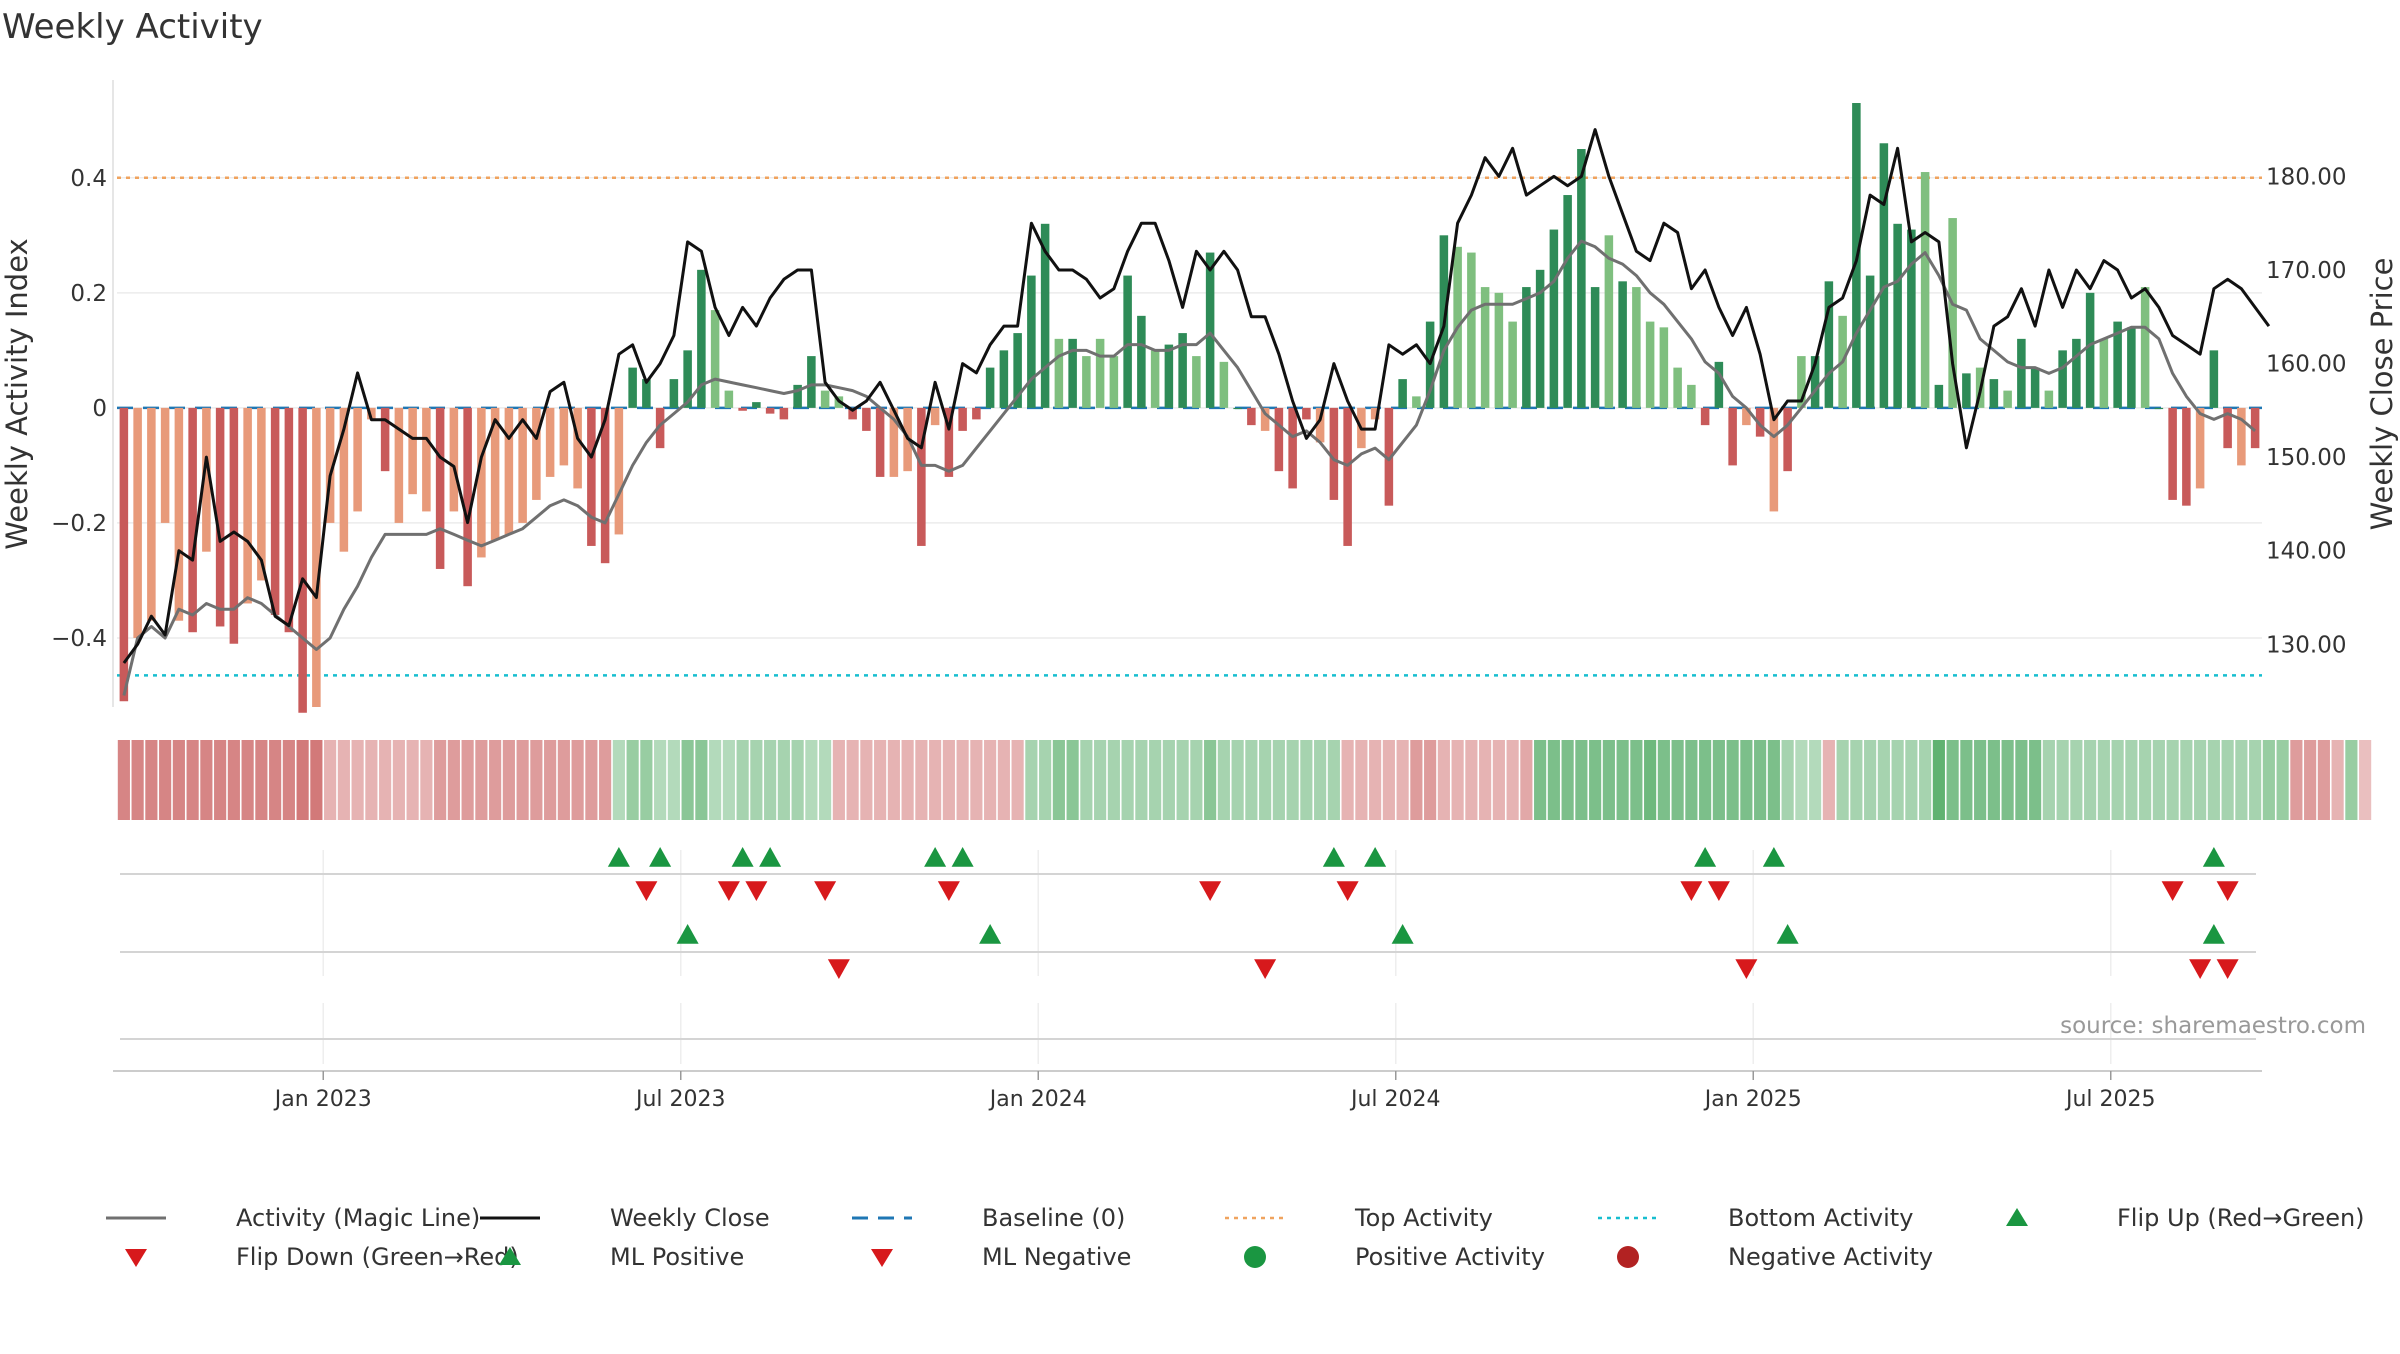 Image resolution: width=2400 pixels, height=1354 pixels. What do you see at coordinates (377, 1257) in the screenshot?
I see `legend-label: Flip Down (Green→Red)` at bounding box center [377, 1257].